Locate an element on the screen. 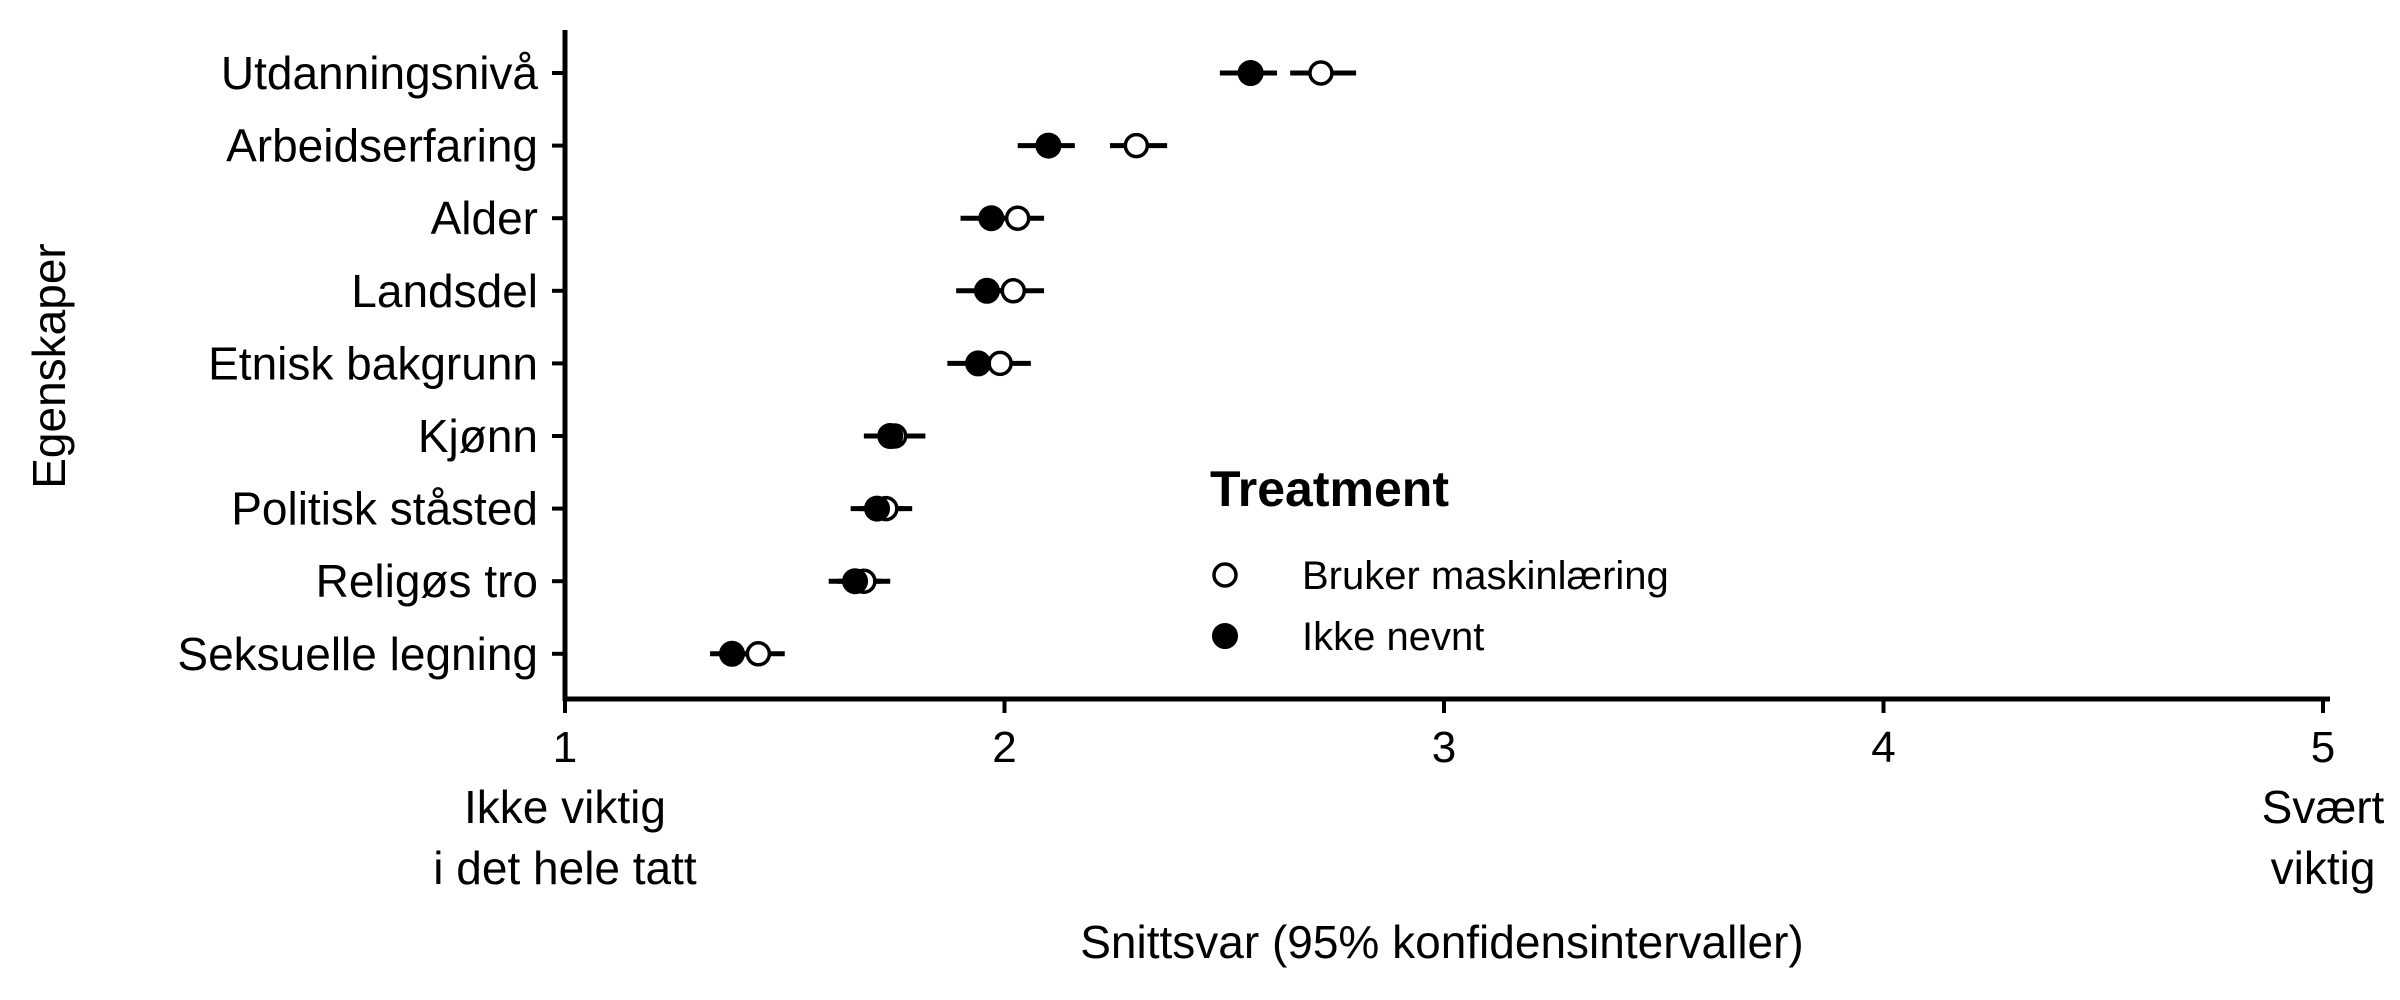 Image resolution: width=2400 pixels, height=1000 pixels. category-label: Kjønn is located at coordinates (478, 436).